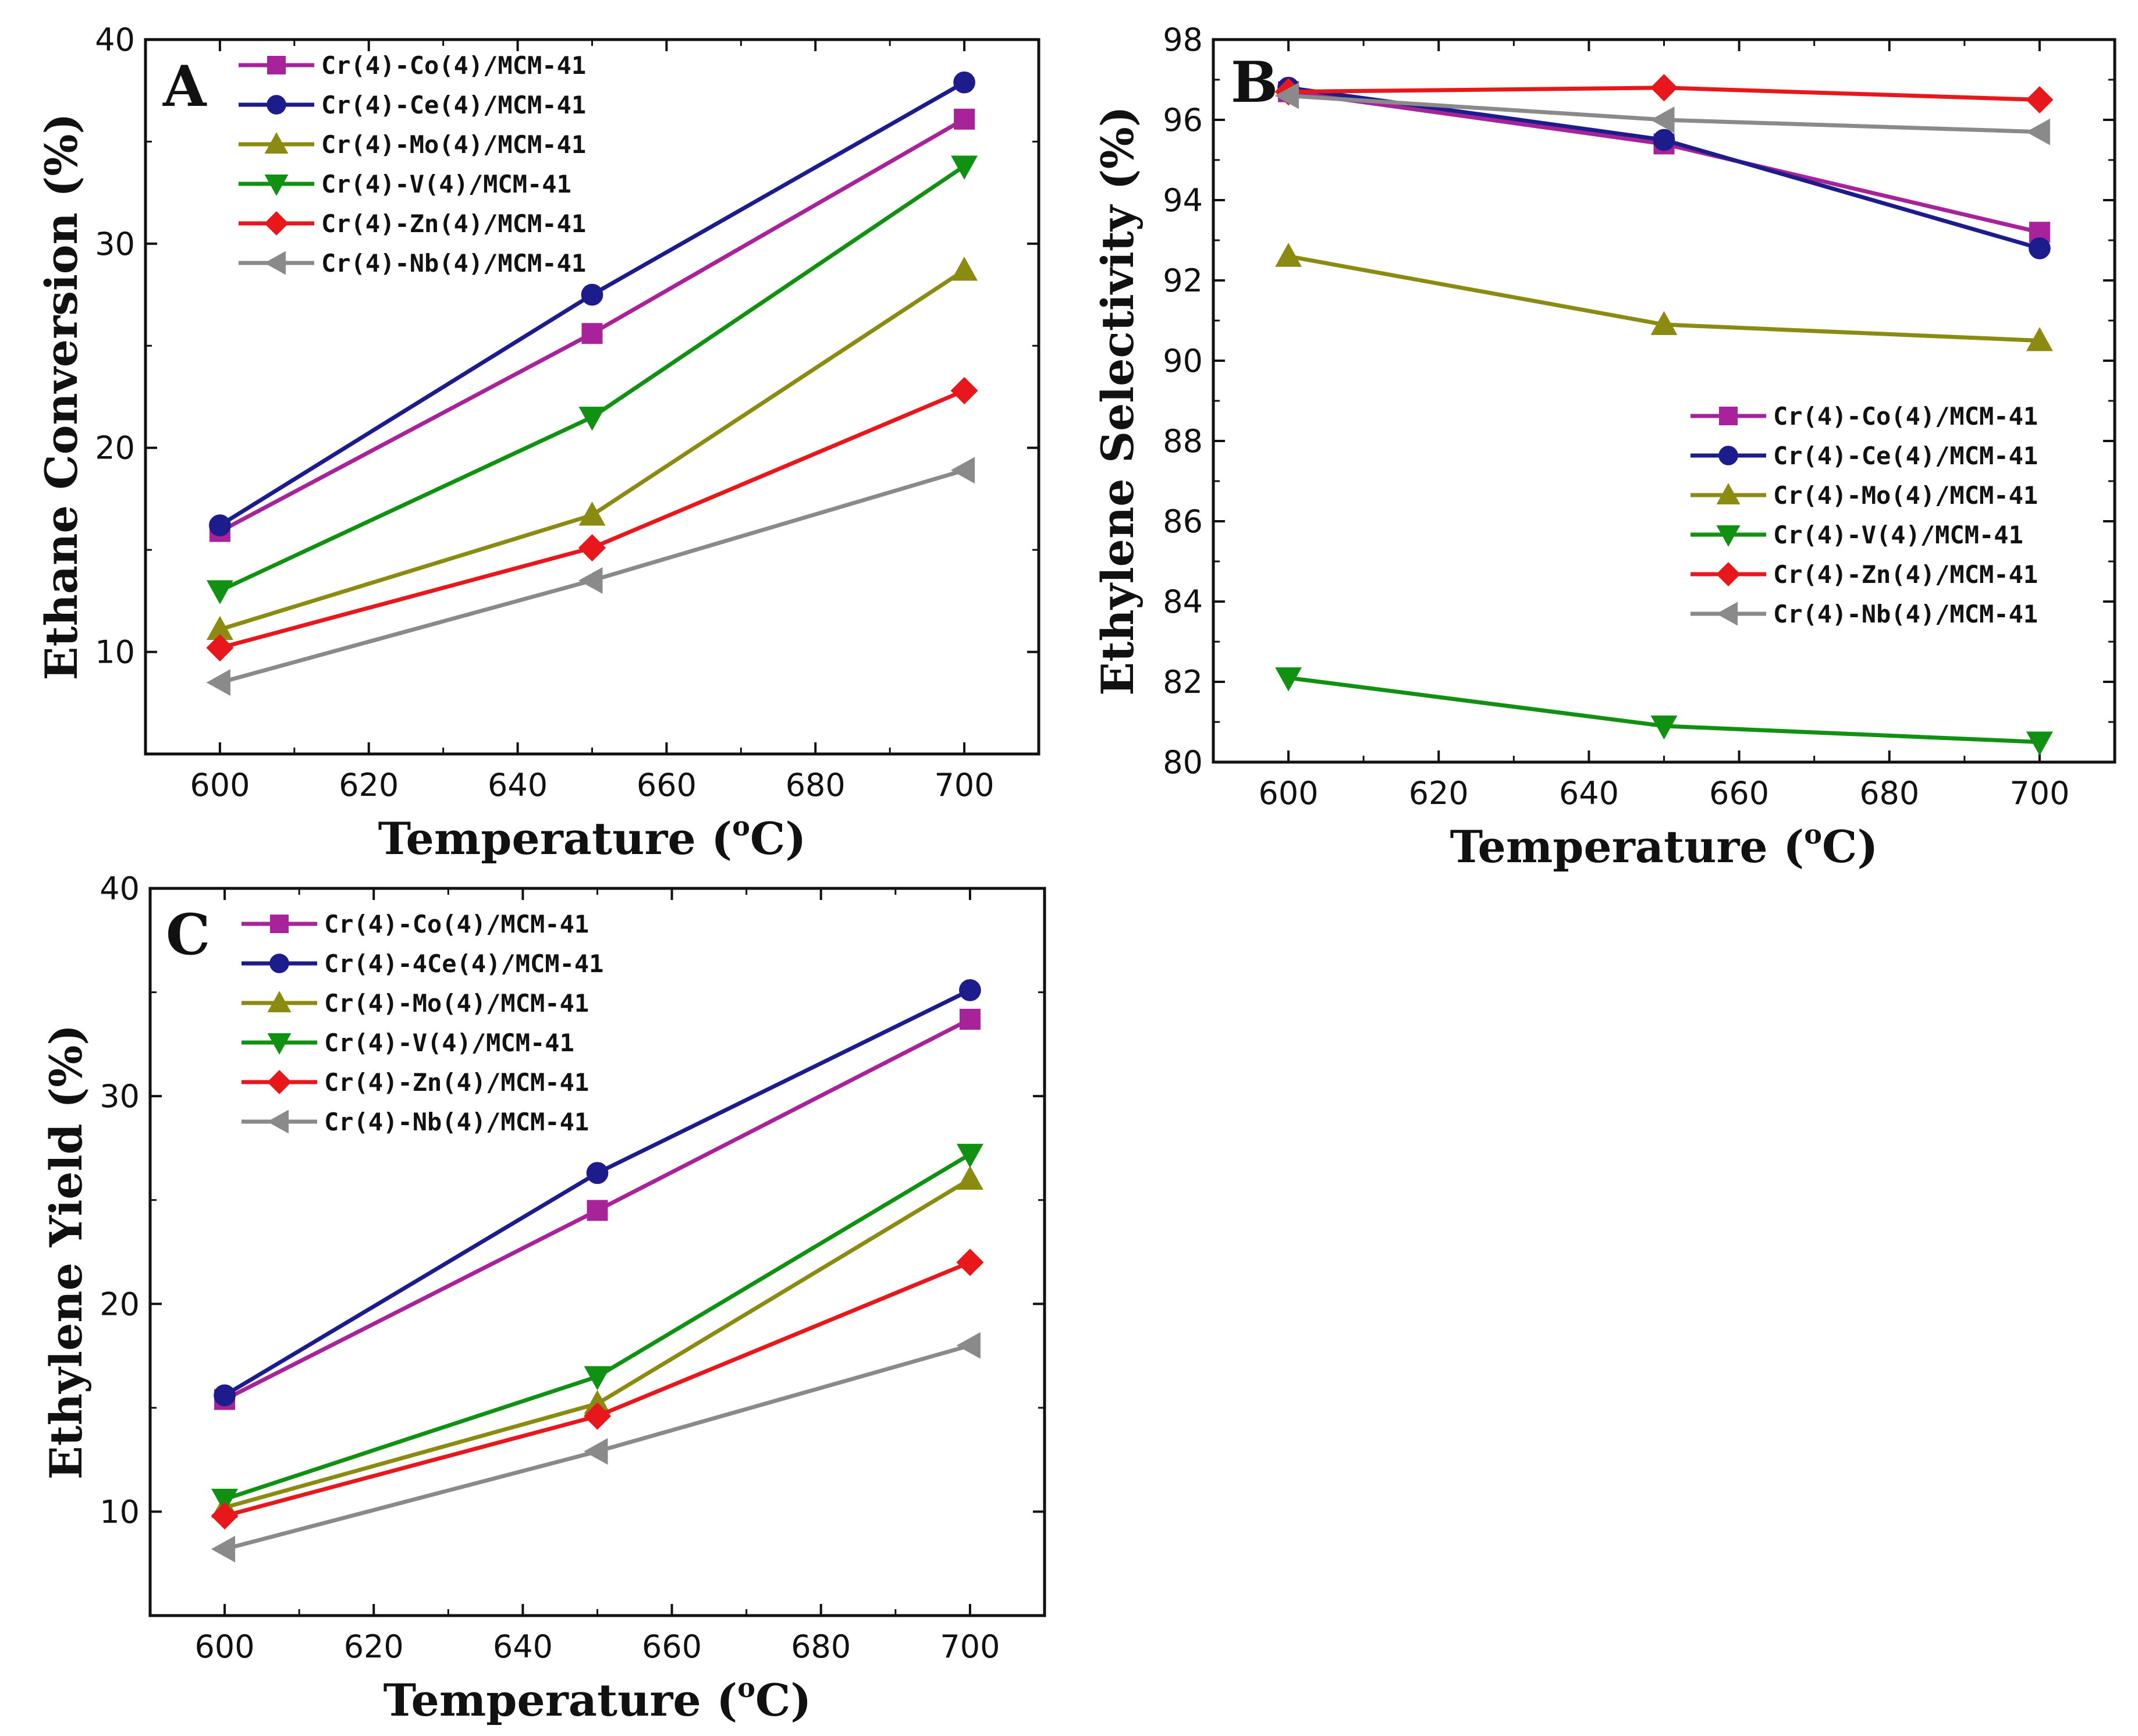  I want to click on legend-label: Cr(4)-Ce(4)/MCM-41, so click(453, 105).